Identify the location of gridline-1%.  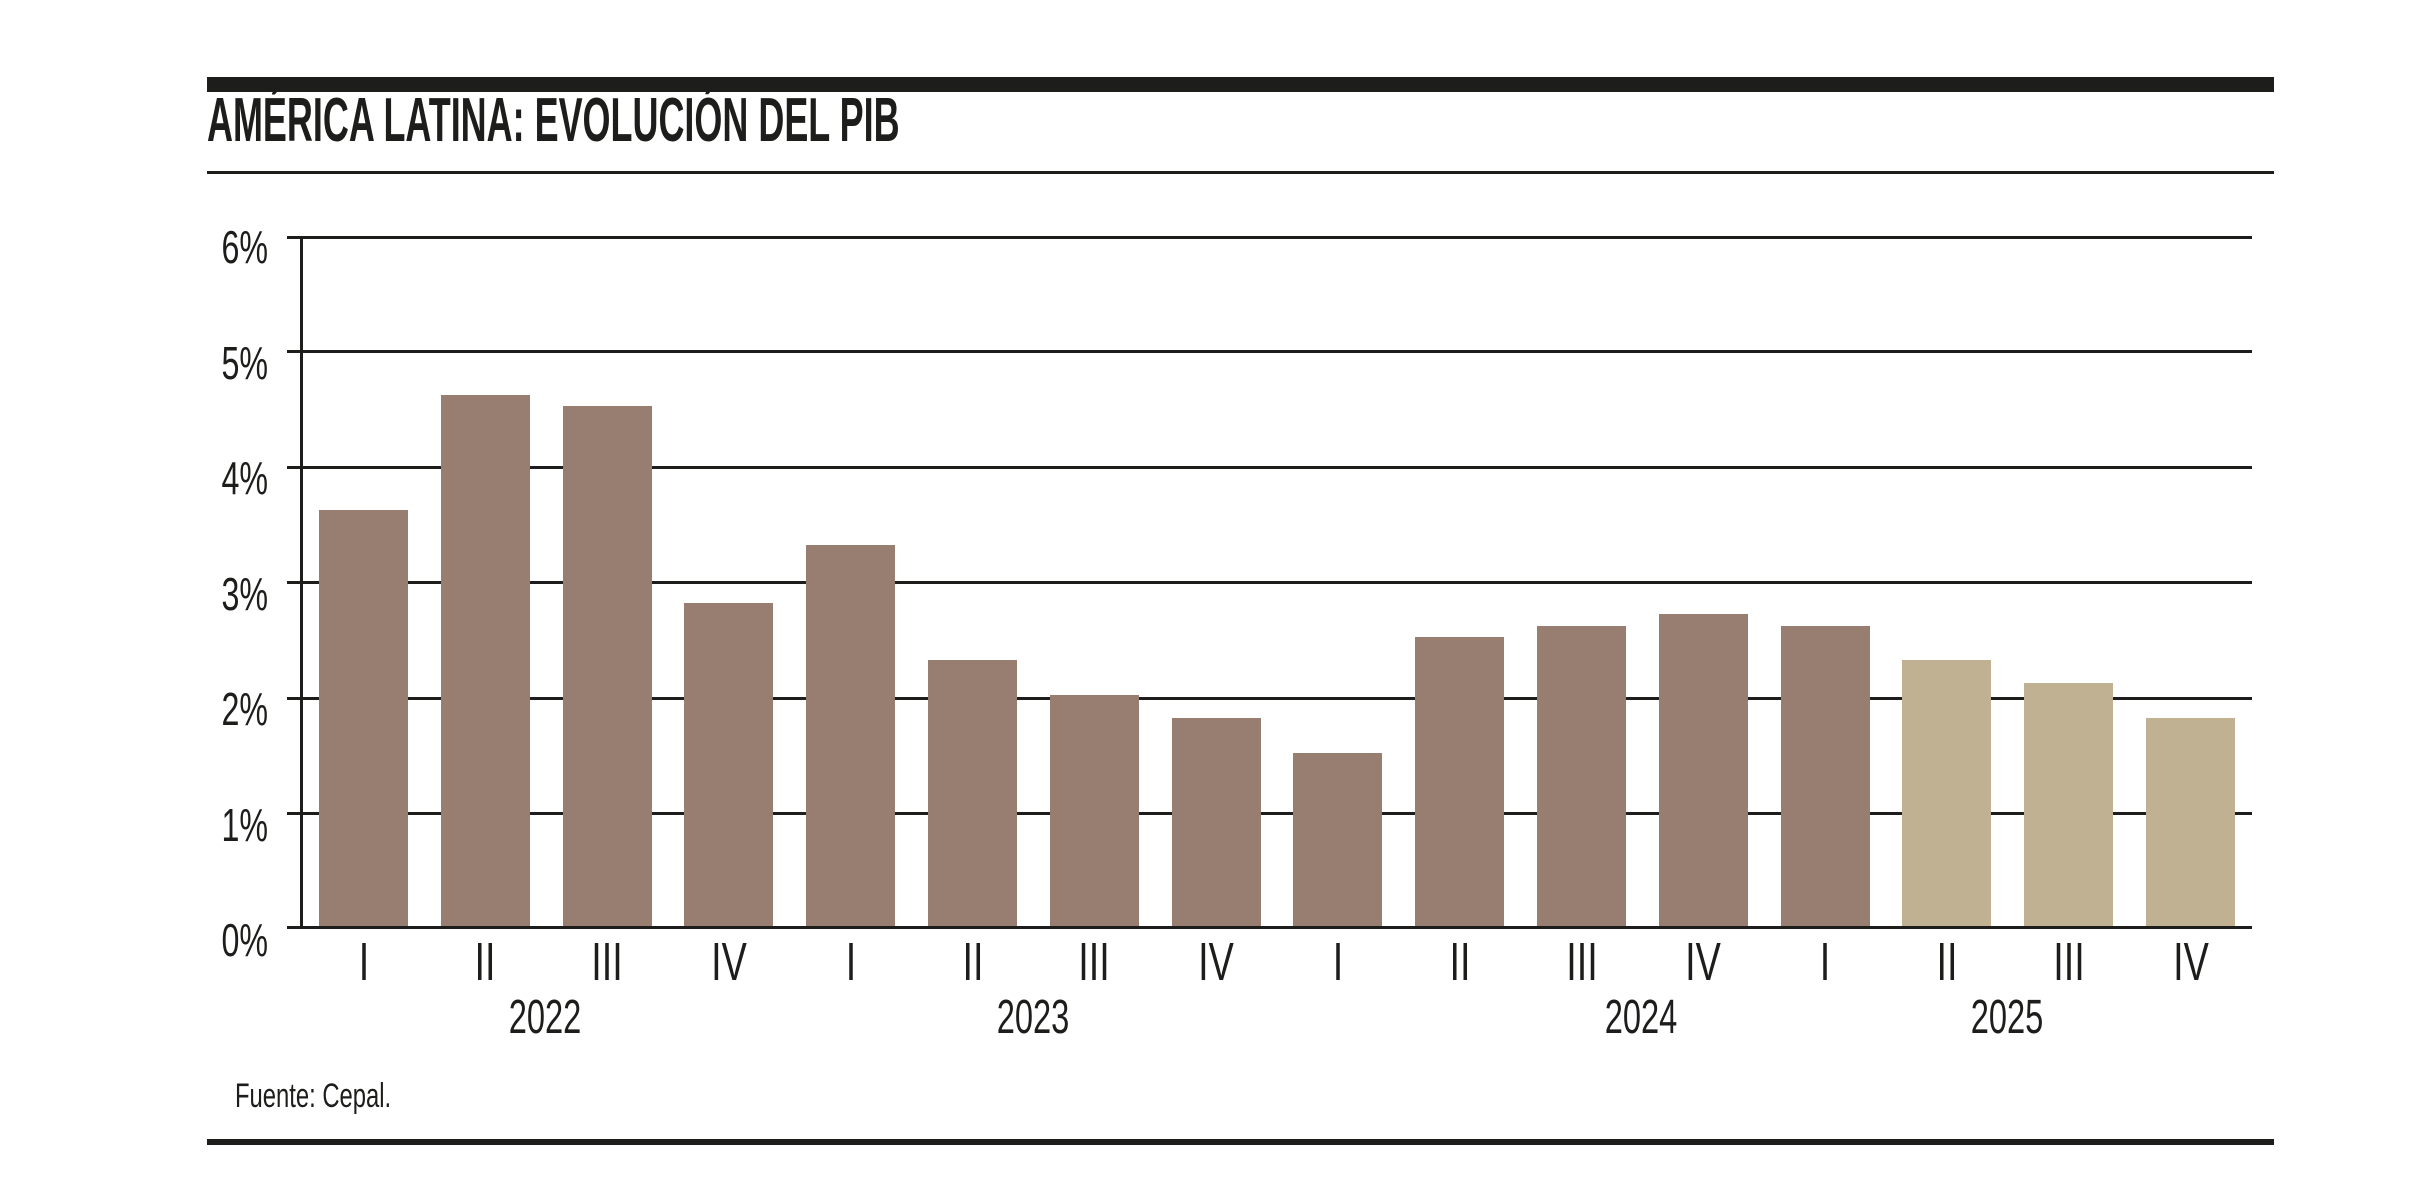
(1269, 813).